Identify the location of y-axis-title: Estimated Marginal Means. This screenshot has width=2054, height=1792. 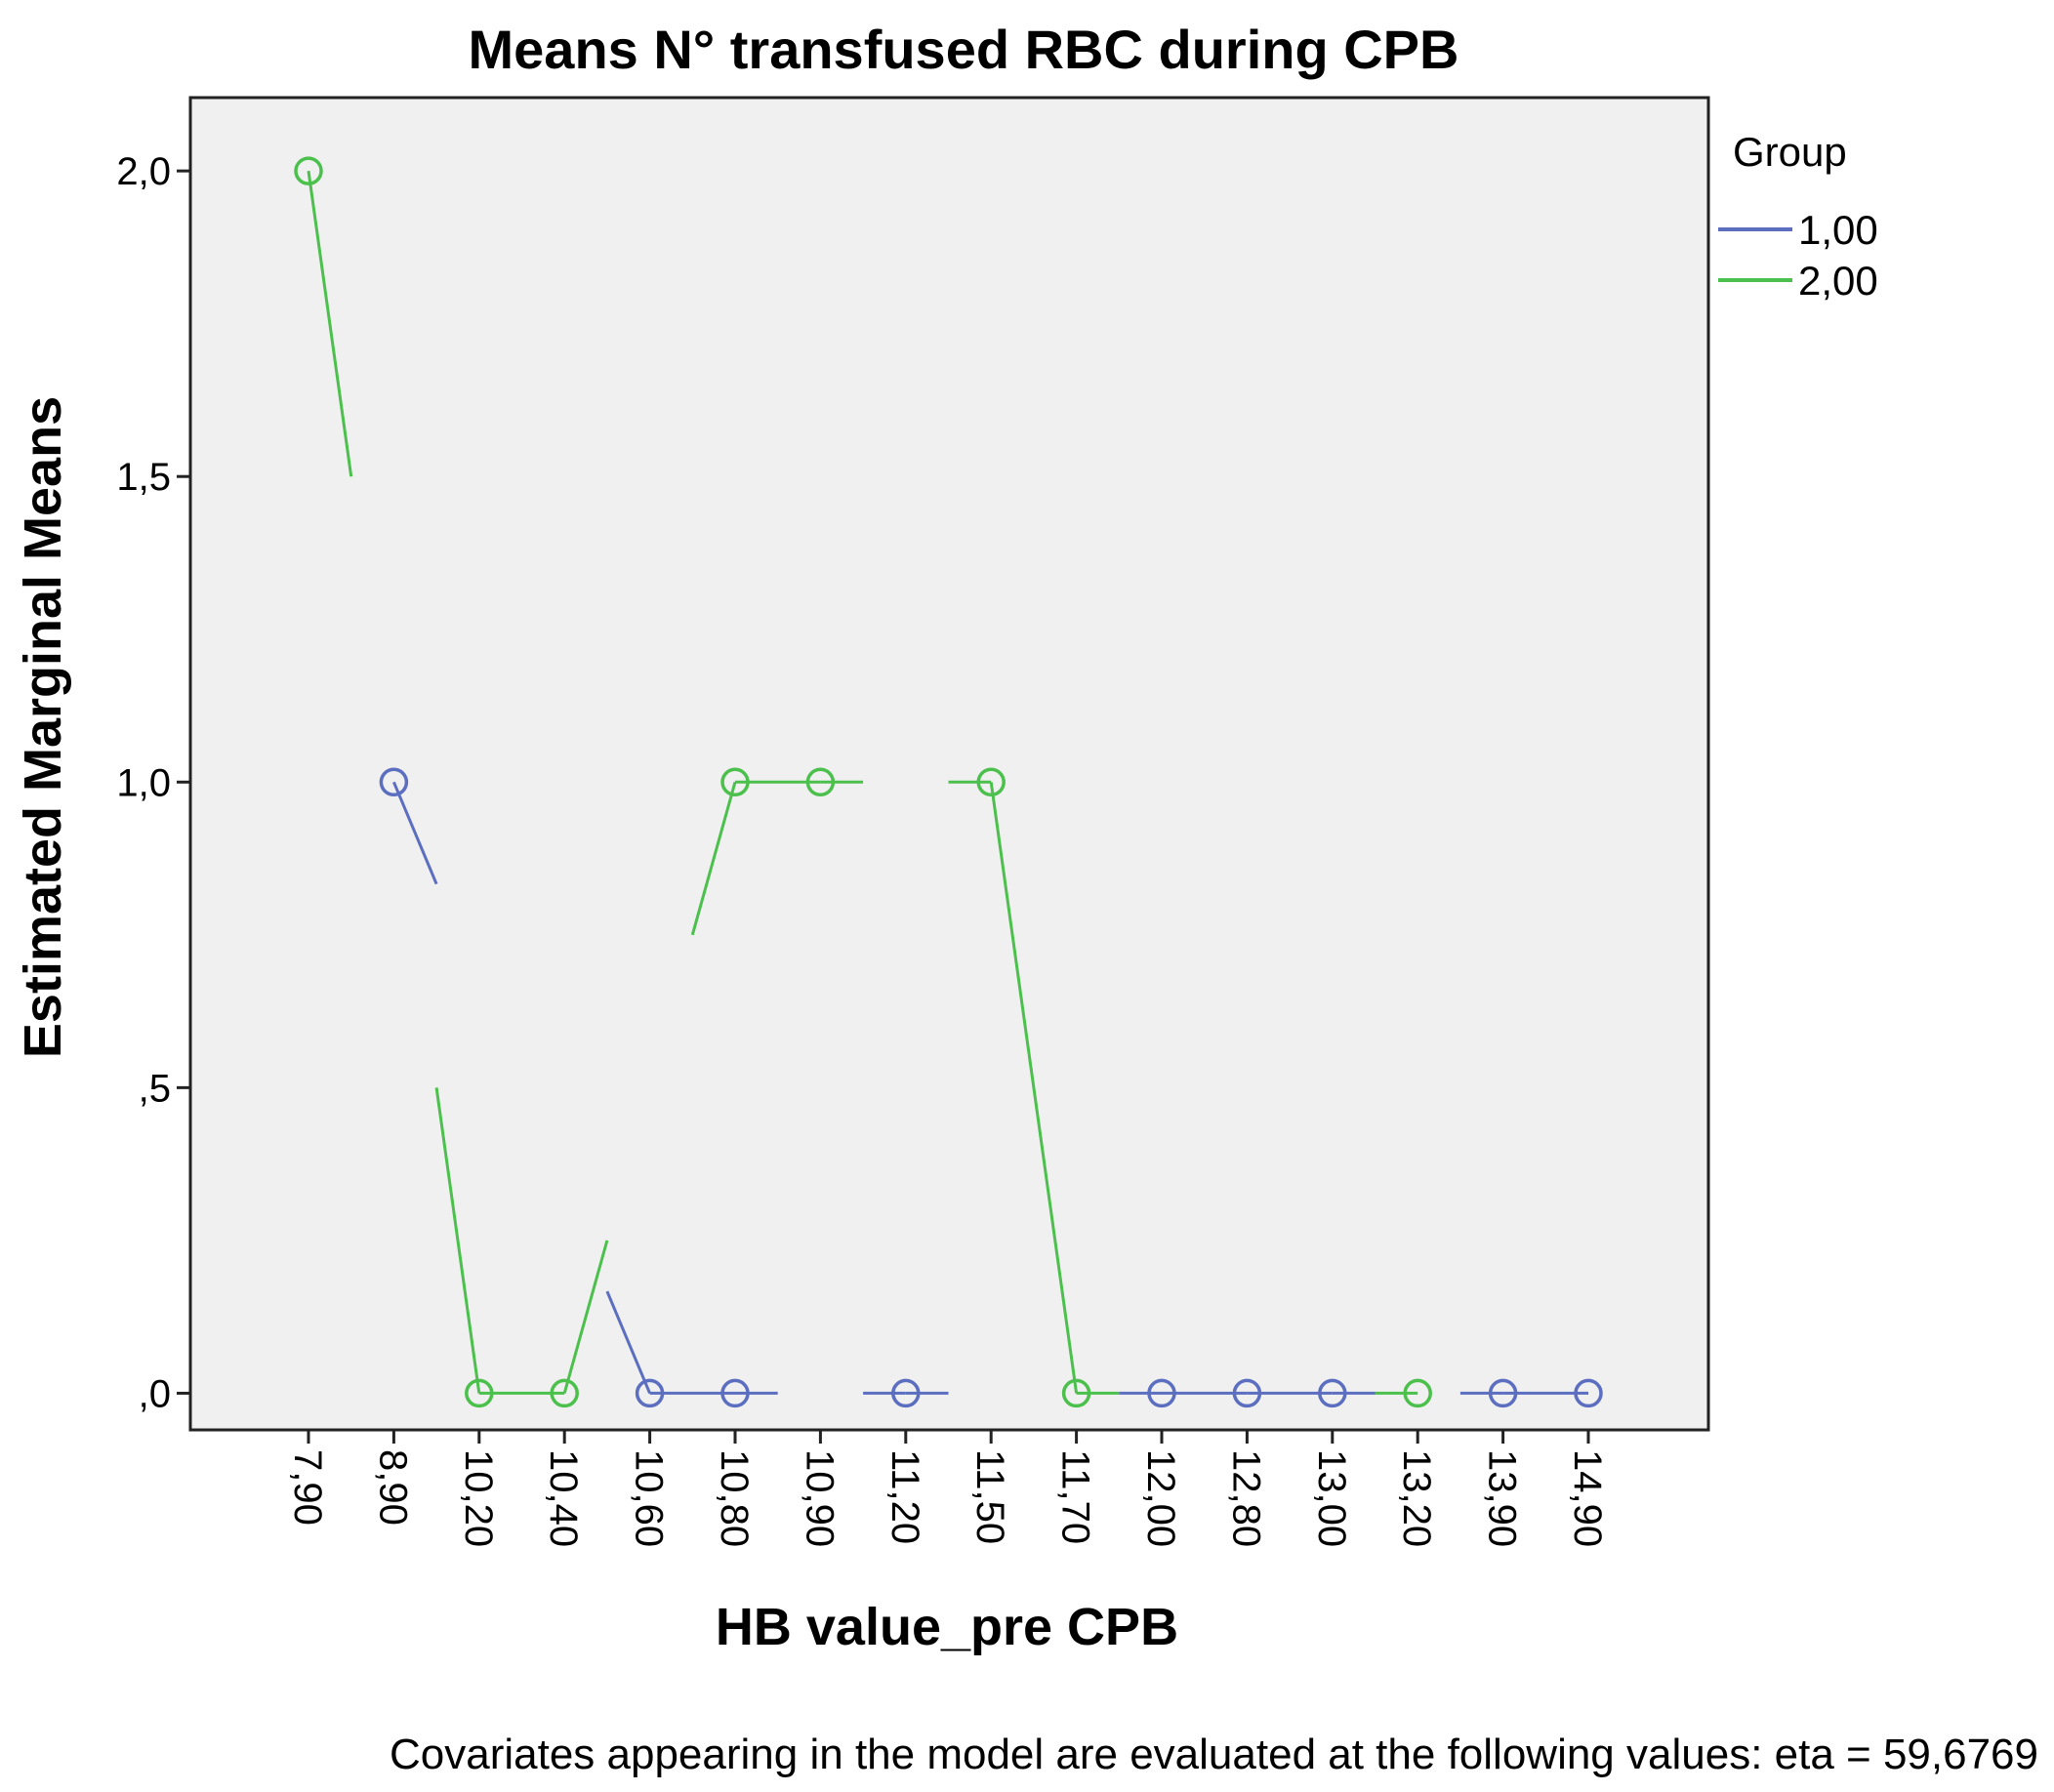
(43, 727).